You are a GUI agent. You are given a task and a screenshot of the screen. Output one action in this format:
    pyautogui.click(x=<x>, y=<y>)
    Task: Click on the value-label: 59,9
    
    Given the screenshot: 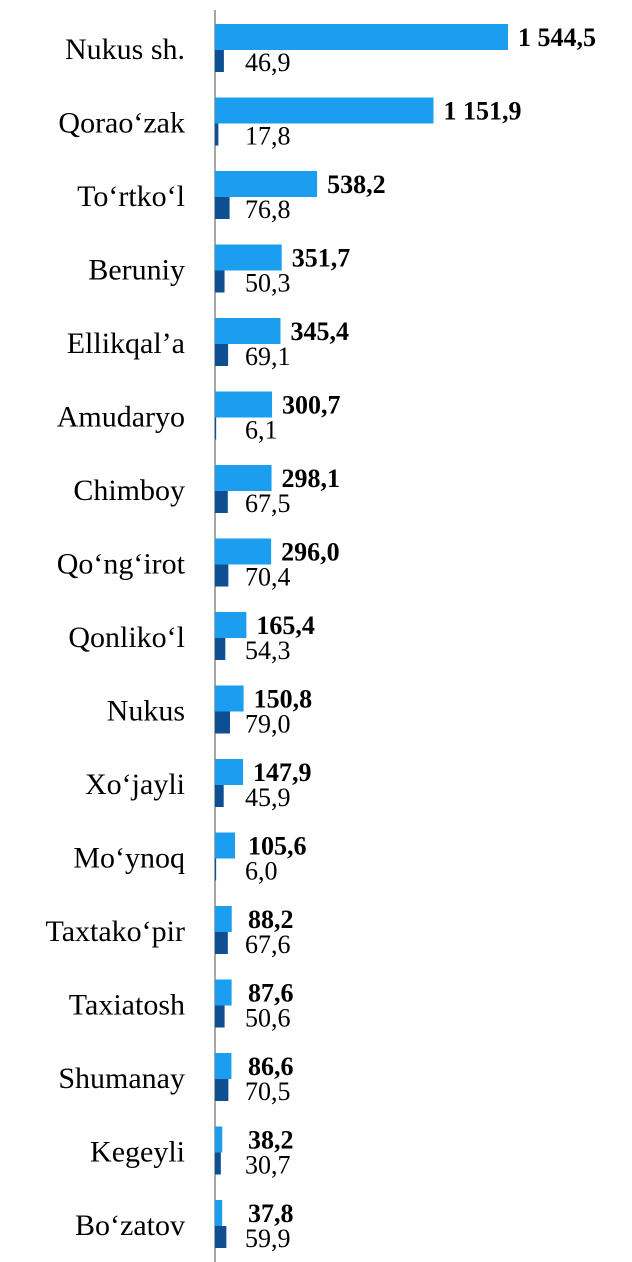 What is the action you would take?
    pyautogui.click(x=268, y=1238)
    